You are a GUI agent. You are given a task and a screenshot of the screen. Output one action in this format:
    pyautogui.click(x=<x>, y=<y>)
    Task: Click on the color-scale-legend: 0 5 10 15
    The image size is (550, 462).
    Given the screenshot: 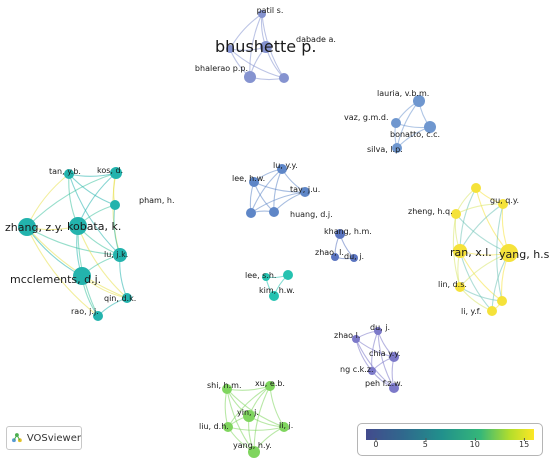 What is the action you would take?
    pyautogui.click(x=450, y=439)
    